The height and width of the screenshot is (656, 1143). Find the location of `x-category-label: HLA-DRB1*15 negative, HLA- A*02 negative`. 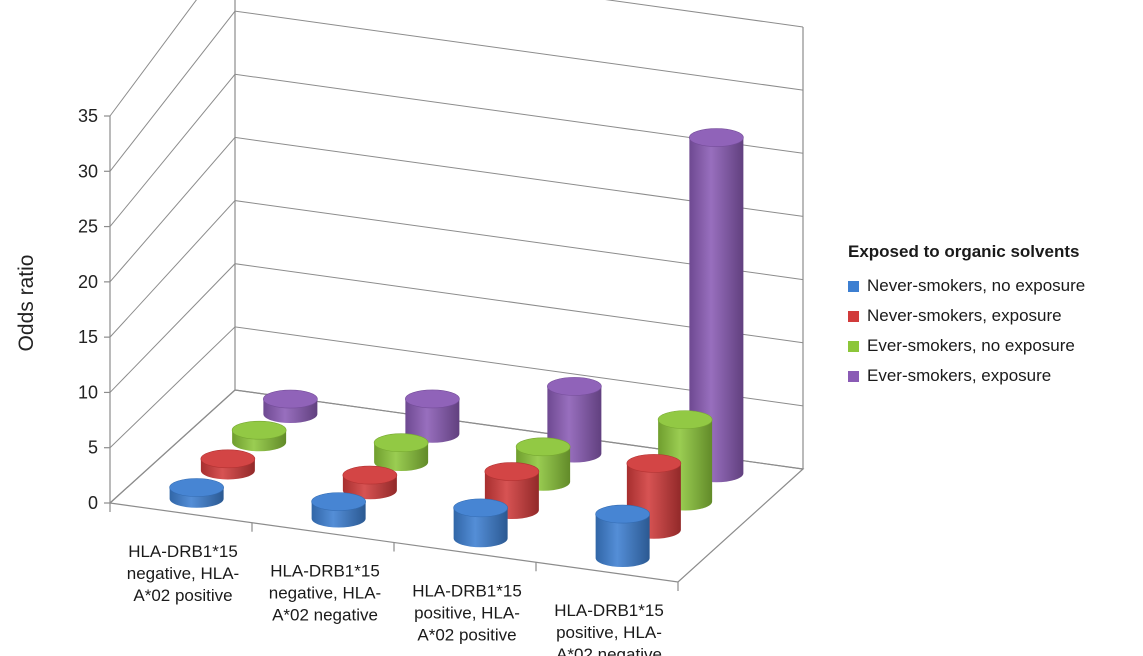

x-category-label: HLA-DRB1*15 negative, HLA- A*02 negative is located at coordinates (325, 593).